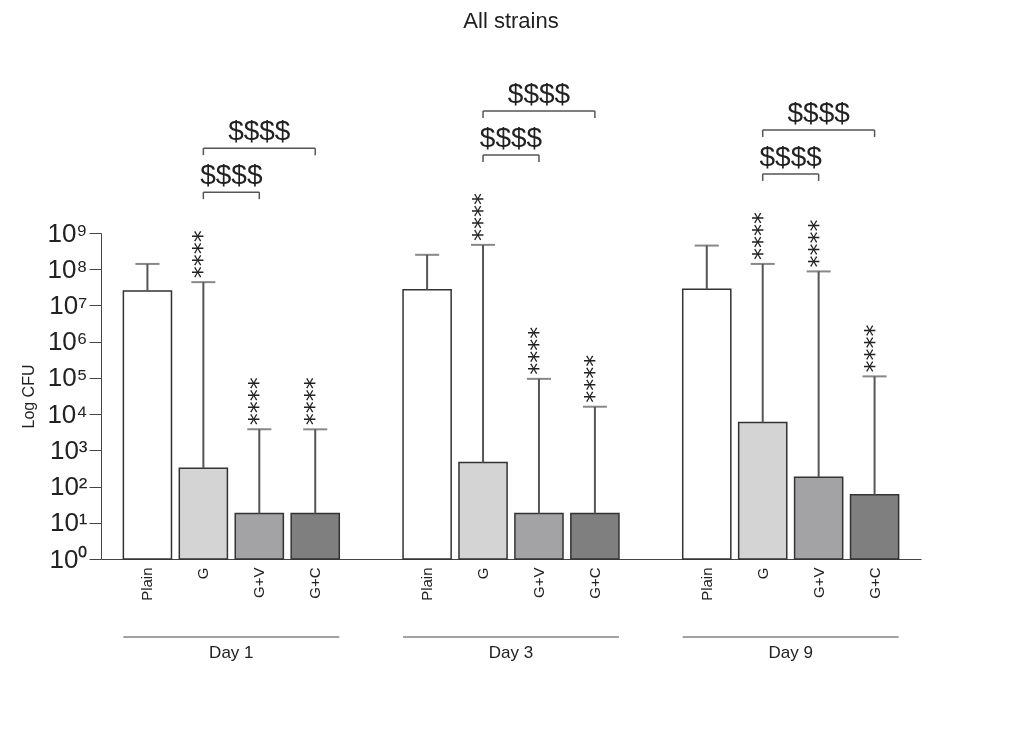  Describe the element at coordinates (67, 377) in the screenshot. I see `y-tick-label: 10⁵` at that location.